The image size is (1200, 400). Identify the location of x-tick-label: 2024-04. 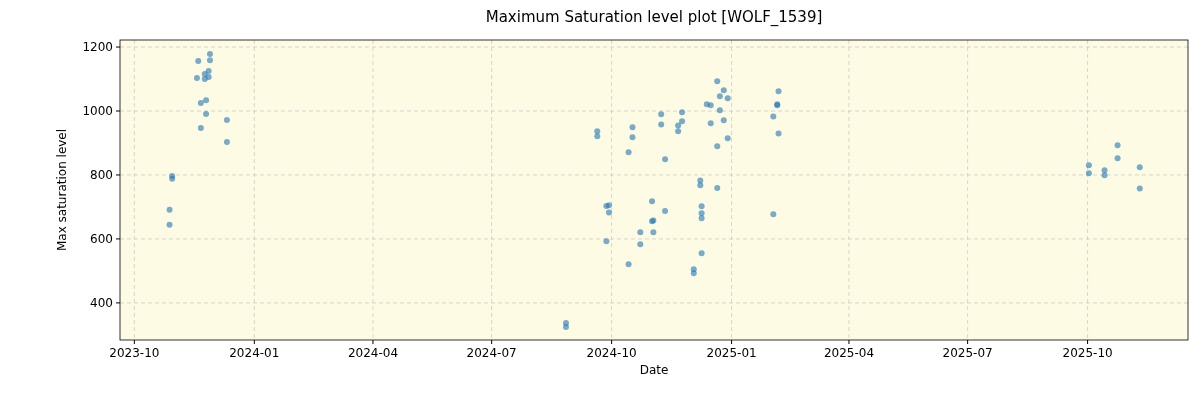
(373, 353).